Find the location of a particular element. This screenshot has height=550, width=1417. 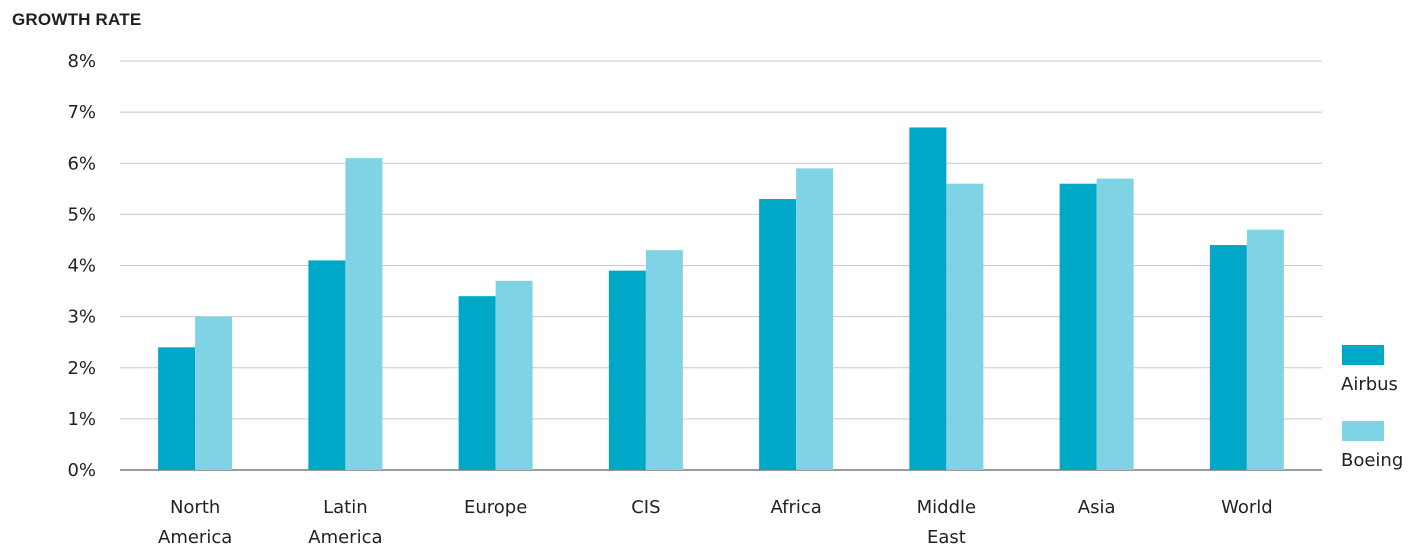

x-tick-label: Africa is located at coordinates (795, 507).